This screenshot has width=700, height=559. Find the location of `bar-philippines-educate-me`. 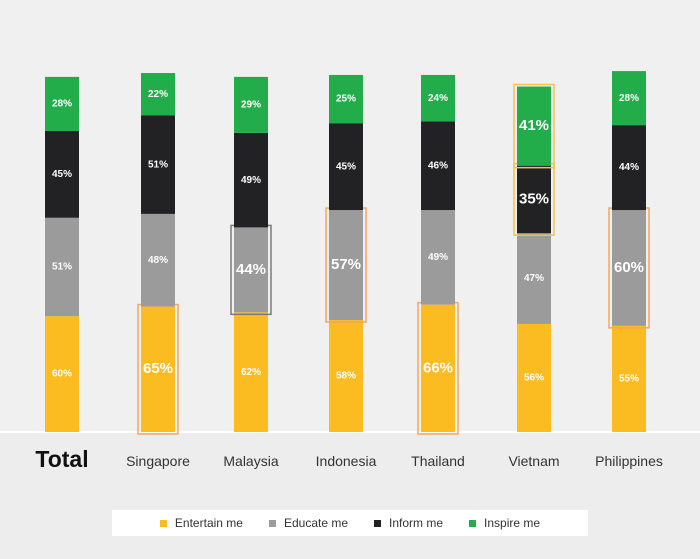

bar-philippines-educate-me is located at coordinates (629, 268).